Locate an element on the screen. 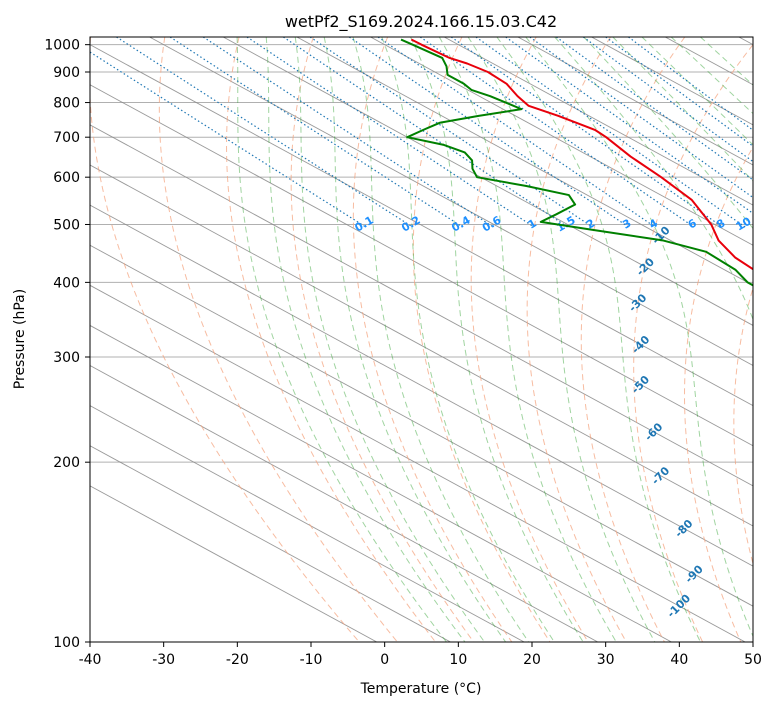 The height and width of the screenshot is (708, 775). y-tick-label: 900 is located at coordinates (66, 73).